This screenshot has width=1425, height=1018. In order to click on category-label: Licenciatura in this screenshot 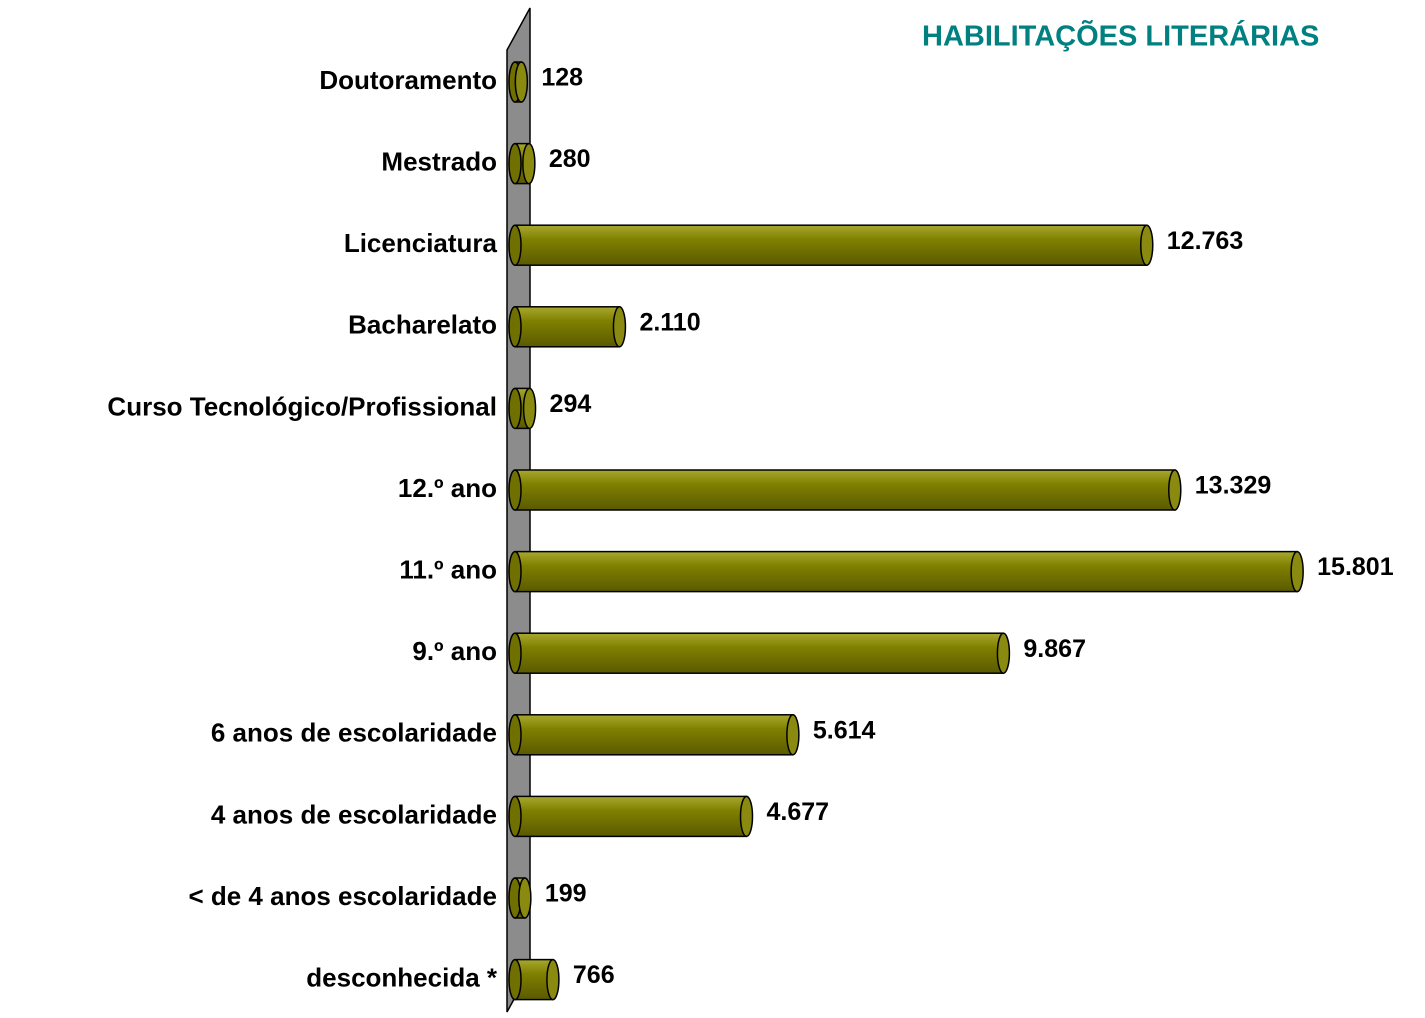, I will do `click(421, 243)`.